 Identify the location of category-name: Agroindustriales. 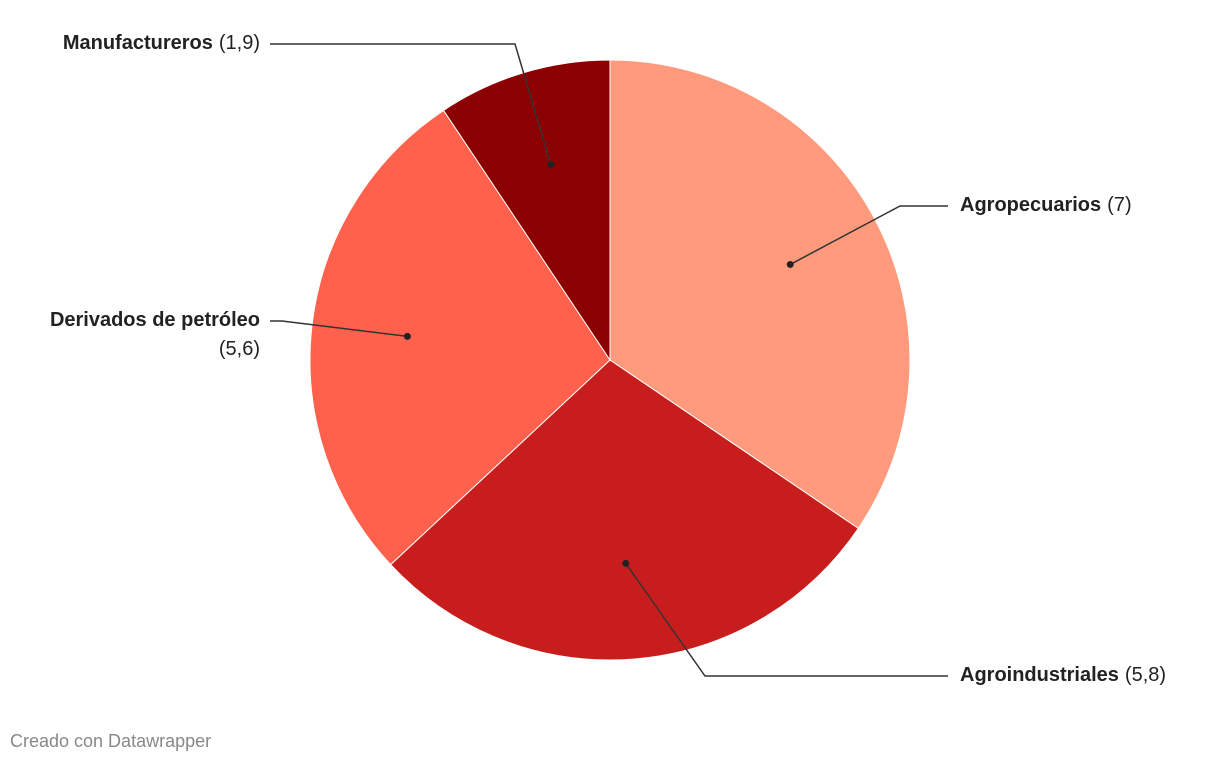
(1039, 675).